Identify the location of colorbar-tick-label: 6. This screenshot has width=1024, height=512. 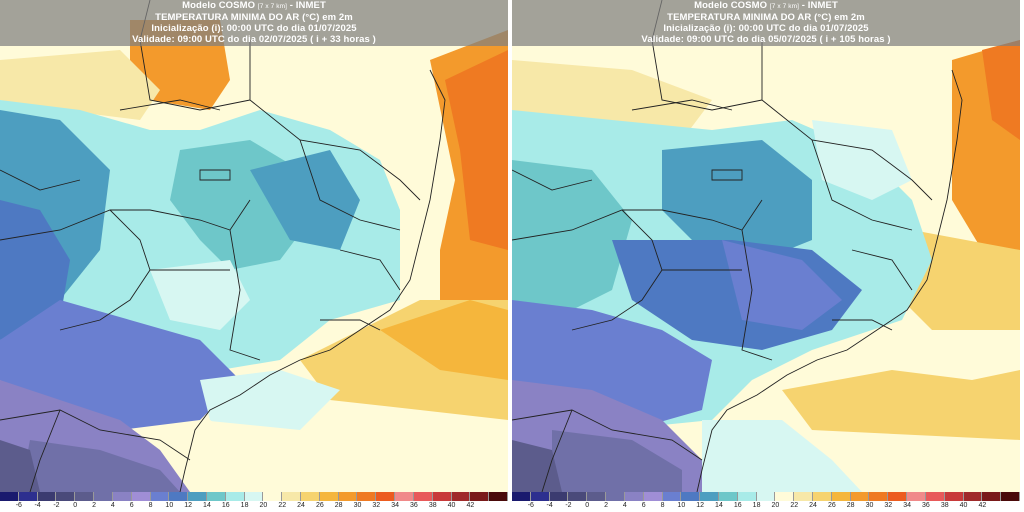
(131, 505).